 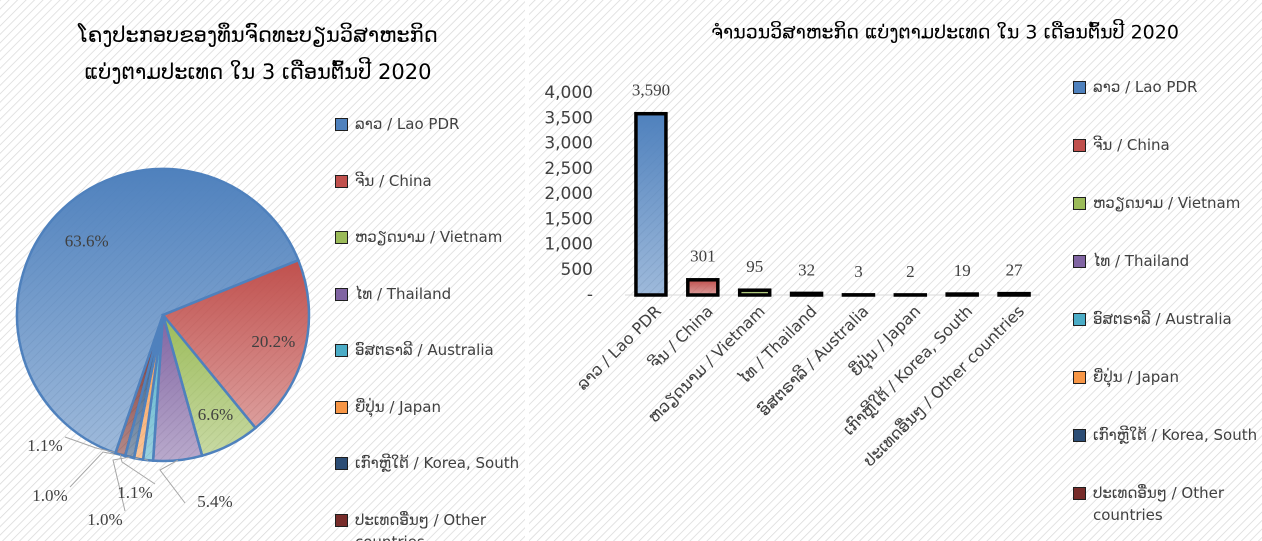 I want to click on y-tick-label: 3,500, so click(x=568, y=118).